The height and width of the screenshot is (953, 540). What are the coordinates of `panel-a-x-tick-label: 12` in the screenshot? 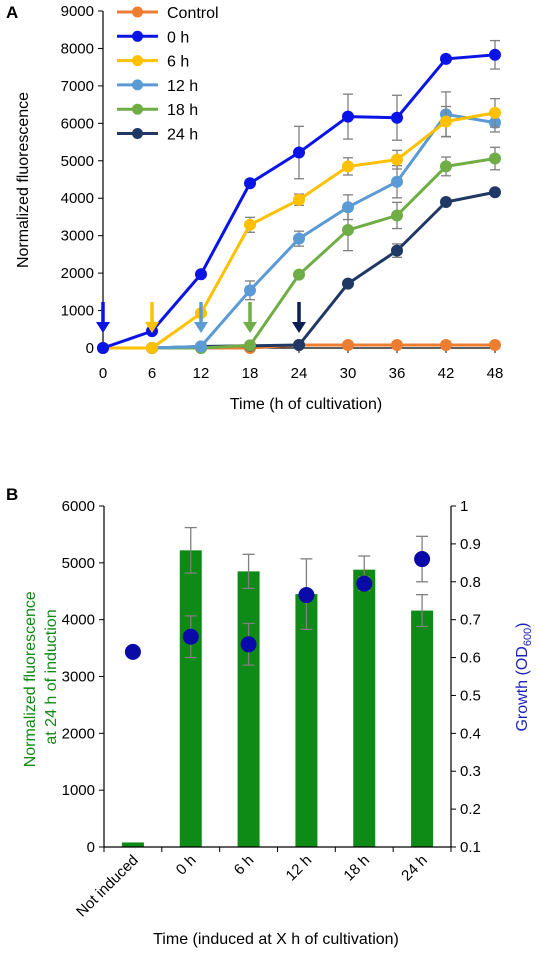 It's located at (201, 373).